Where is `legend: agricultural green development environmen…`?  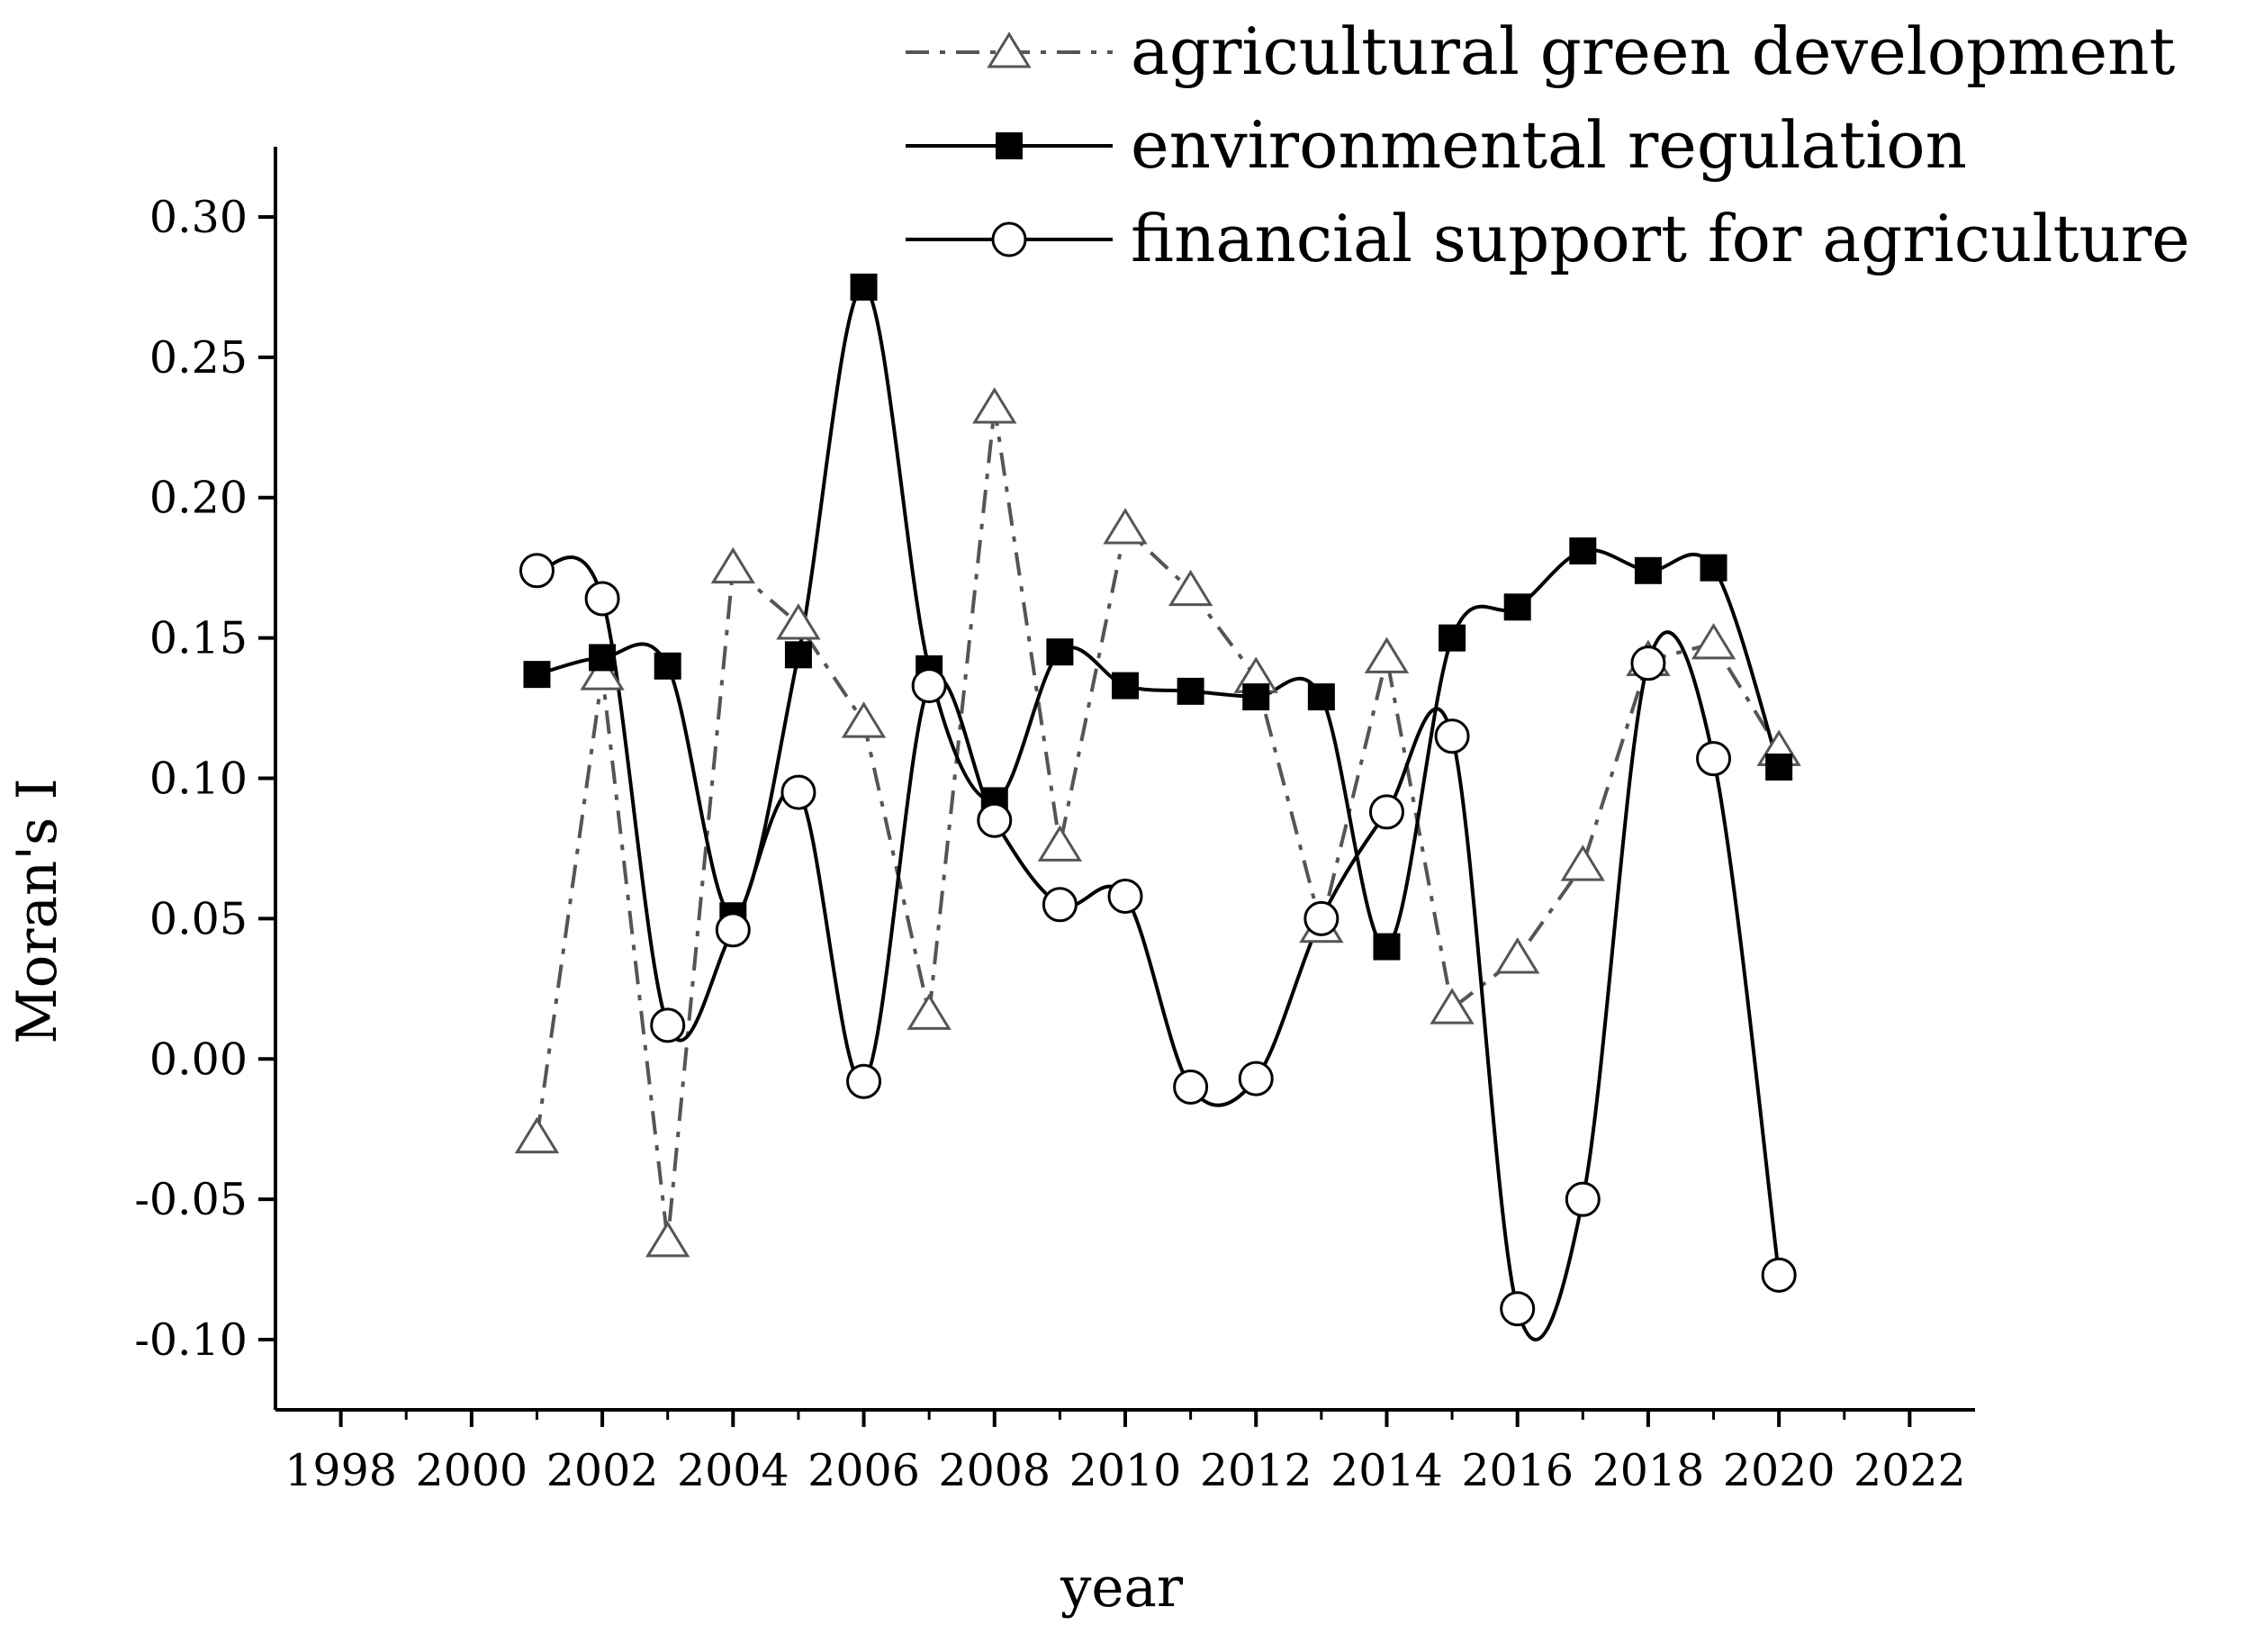 legend: agricultural green development environmen… is located at coordinates (1548, 145).